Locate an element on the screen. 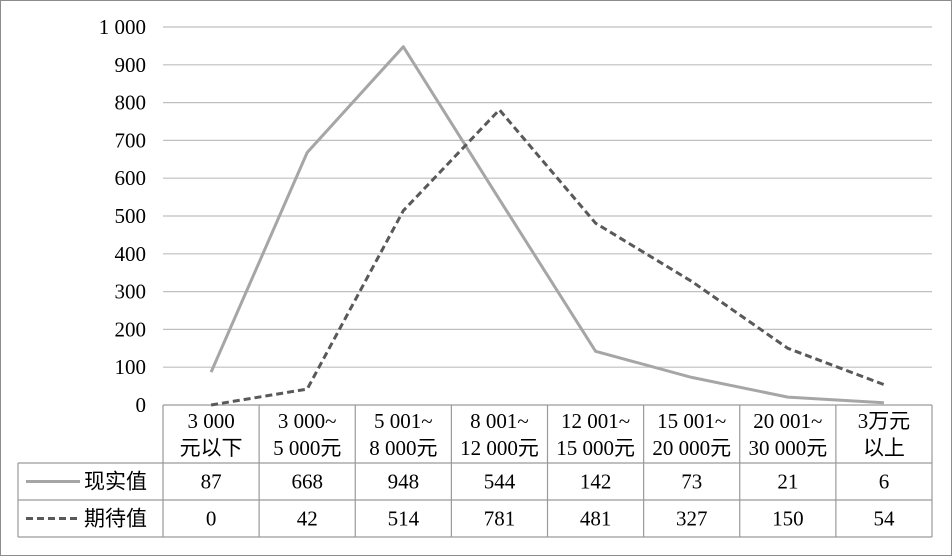 The height and width of the screenshot is (556, 952). y-tick-label: 0 is located at coordinates (141, 405).